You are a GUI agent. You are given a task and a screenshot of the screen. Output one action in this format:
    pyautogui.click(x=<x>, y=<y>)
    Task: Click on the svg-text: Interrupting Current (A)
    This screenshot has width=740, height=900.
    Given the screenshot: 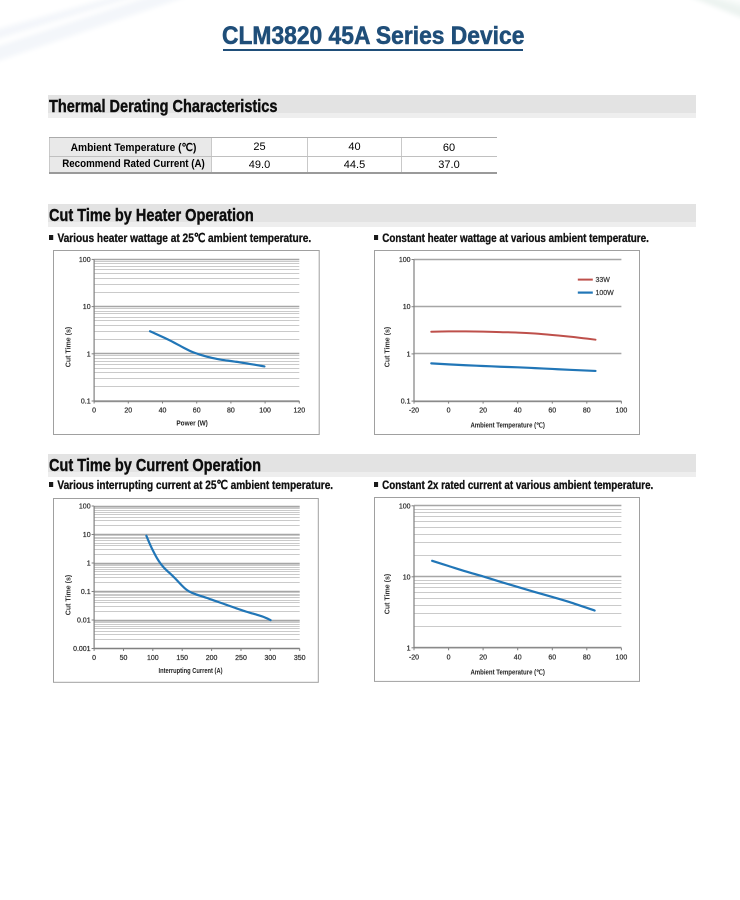 What is the action you would take?
    pyautogui.click(x=190, y=670)
    